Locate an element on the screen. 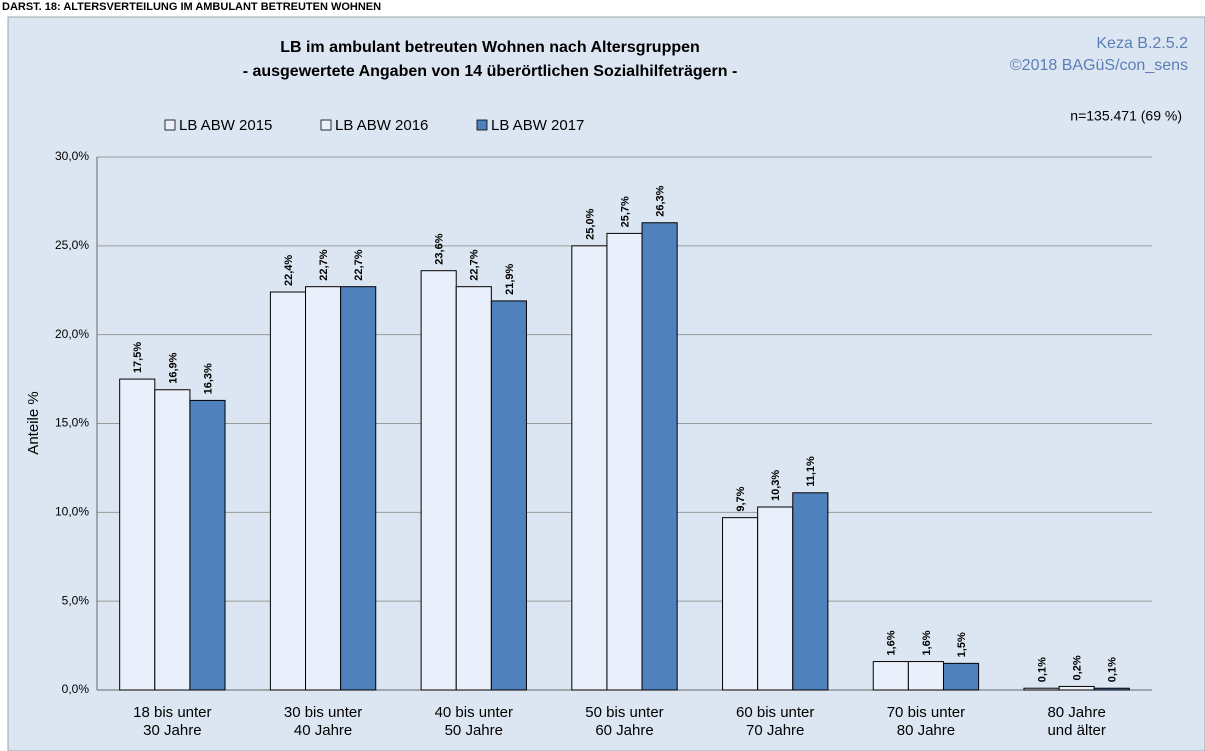  value-label: 23,6% is located at coordinates (440, 248).